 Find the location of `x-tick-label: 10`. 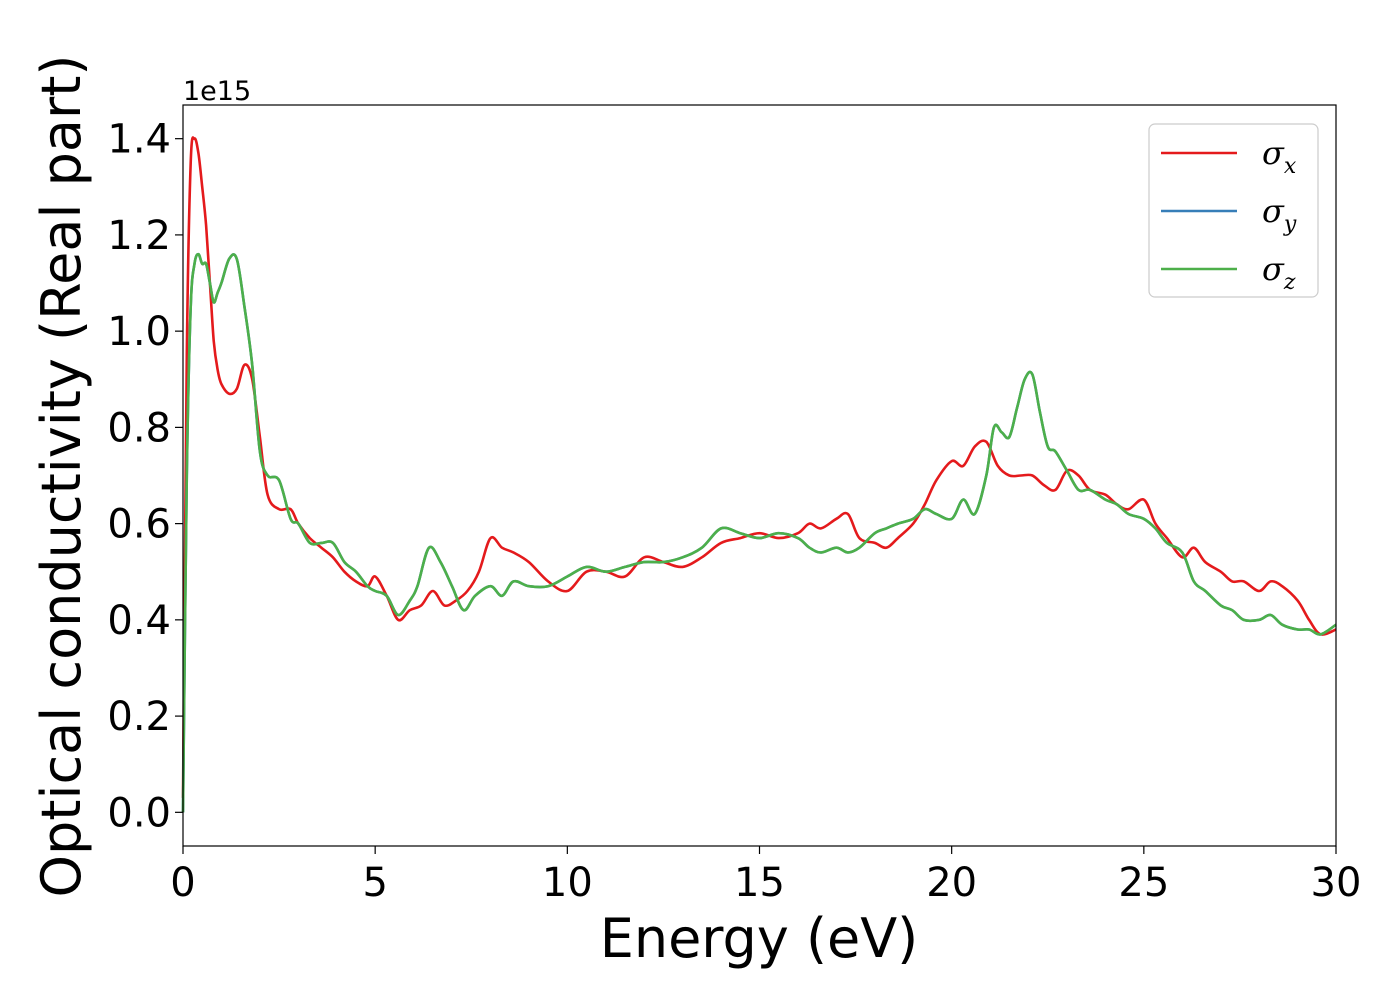

x-tick-label: 10 is located at coordinates (567, 883).